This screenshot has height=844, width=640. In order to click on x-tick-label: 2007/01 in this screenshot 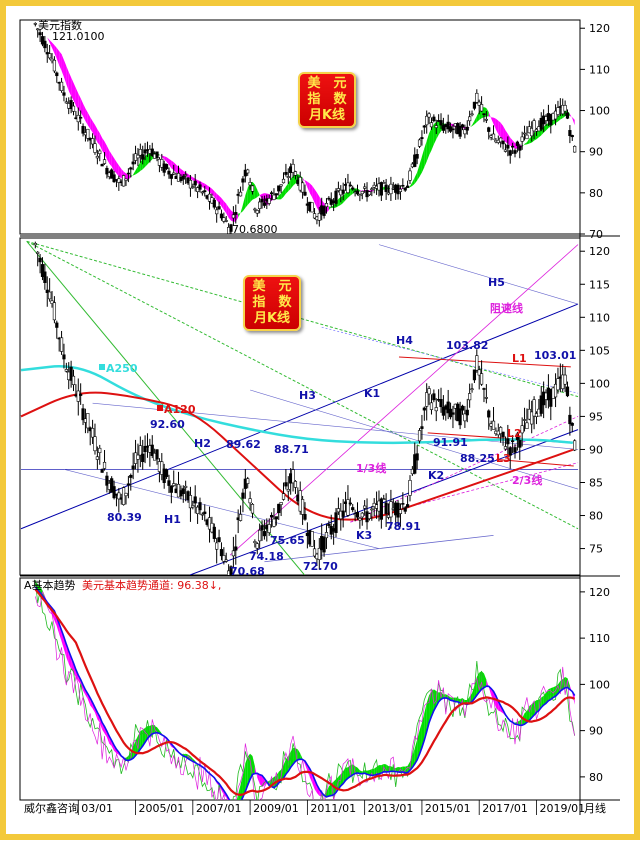, I will do `click(219, 808)`.